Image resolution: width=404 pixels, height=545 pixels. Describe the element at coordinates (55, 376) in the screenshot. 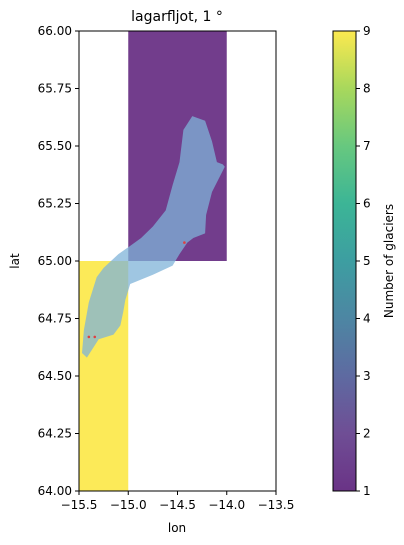

I see `y-tick-label: 64.50` at that location.